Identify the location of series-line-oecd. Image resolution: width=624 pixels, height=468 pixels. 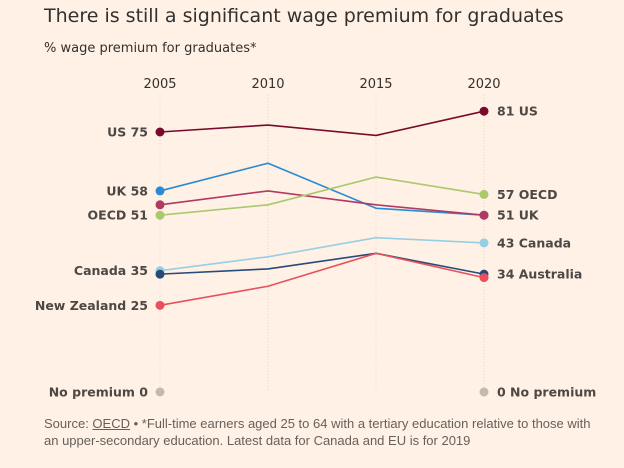
(322, 196).